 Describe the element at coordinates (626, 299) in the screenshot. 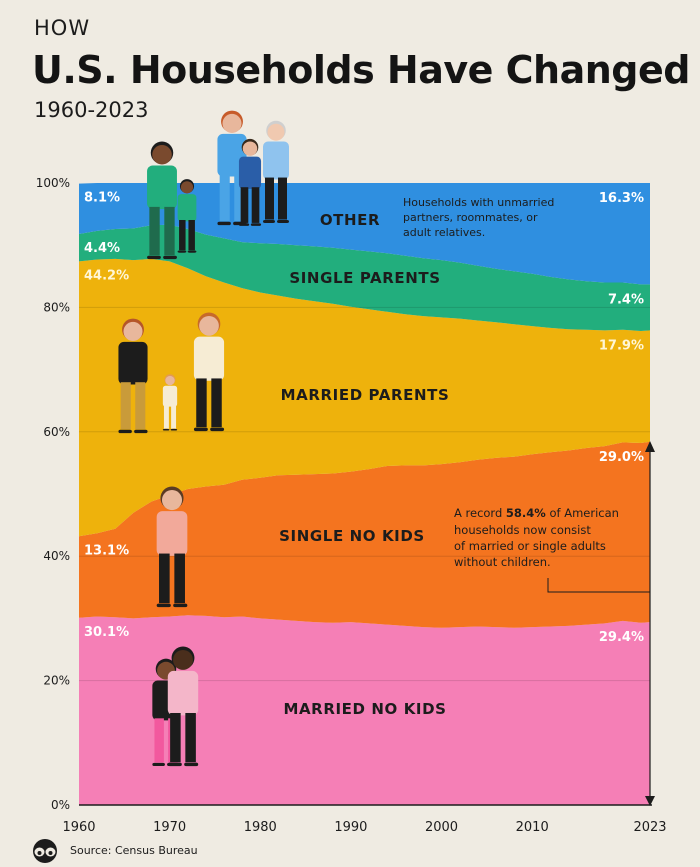

I see `end-label-single_parents: 7.4%` at that location.